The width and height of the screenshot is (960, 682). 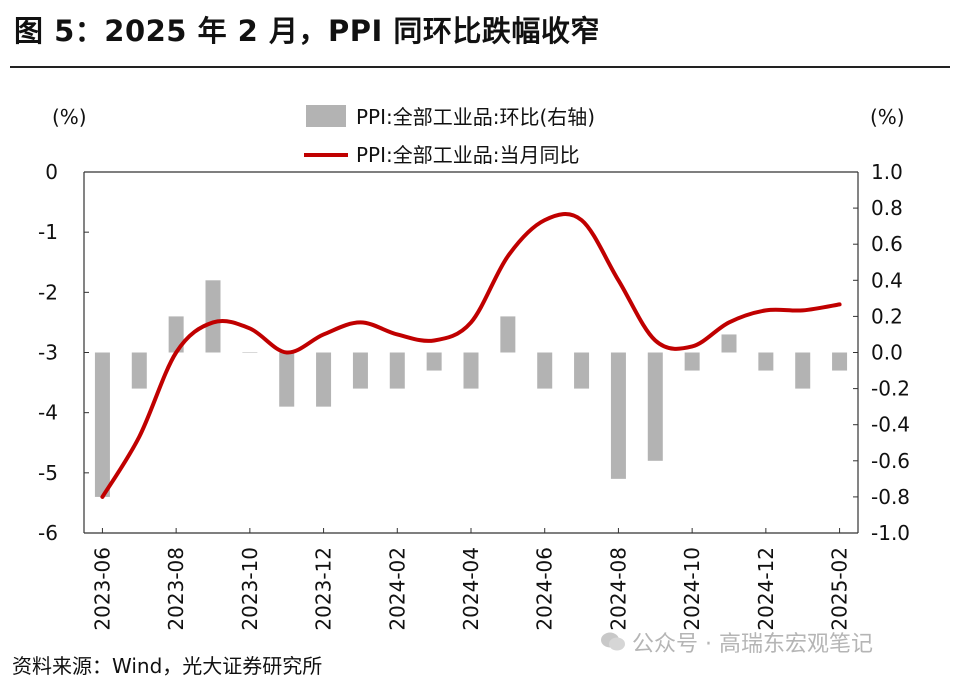 What do you see at coordinates (48, 413) in the screenshot?
I see `left-tick-label: -4` at bounding box center [48, 413].